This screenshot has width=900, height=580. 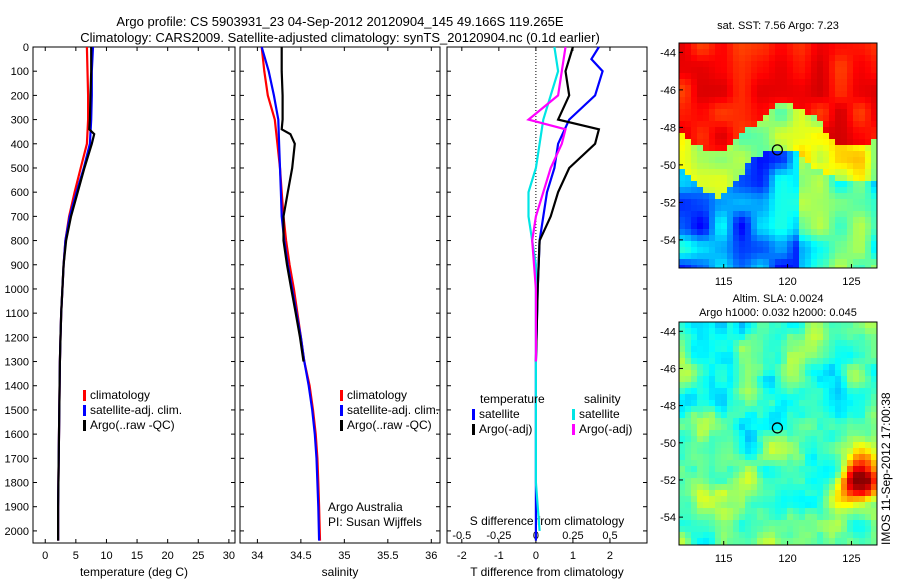 What do you see at coordinates (136, 410) in the screenshot?
I see `legend-label: satellite-adj. clim.` at bounding box center [136, 410].